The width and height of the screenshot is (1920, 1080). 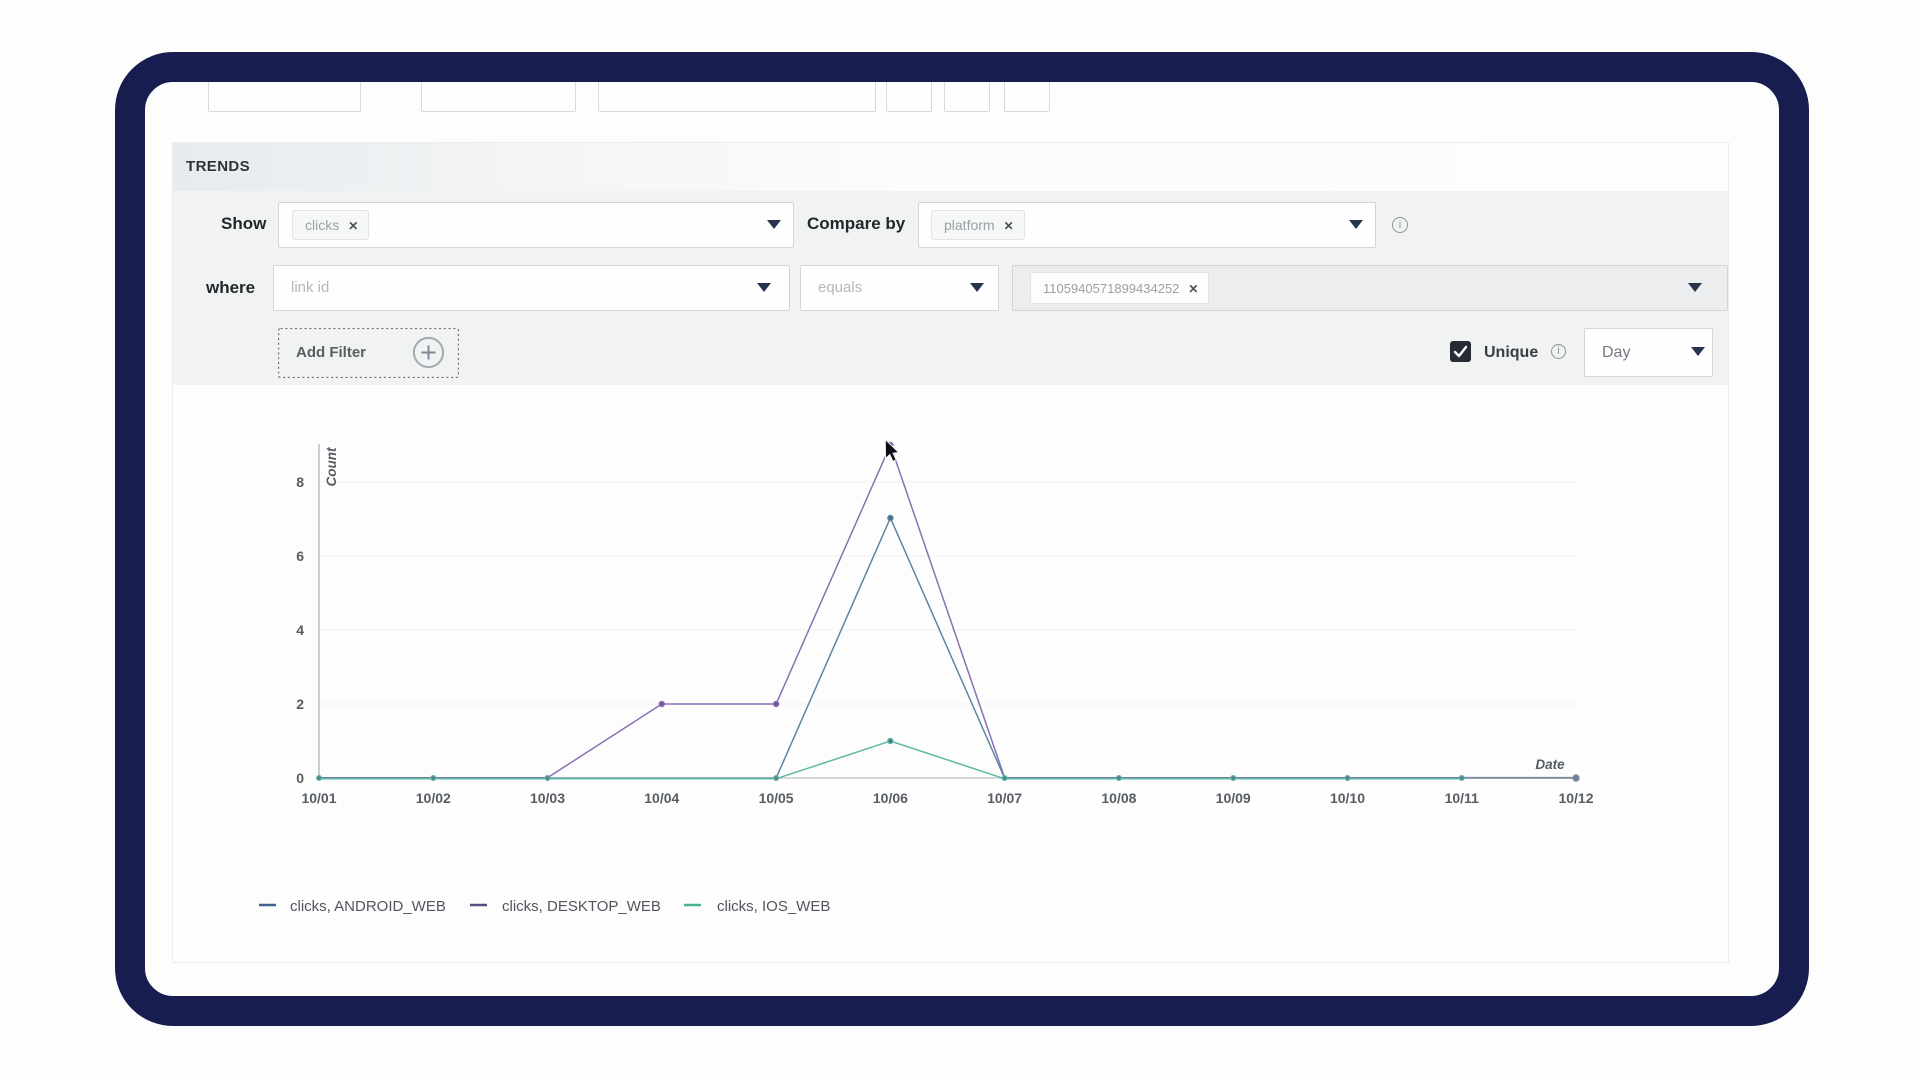 I want to click on svg-text: 10/03, so click(x=547, y=798).